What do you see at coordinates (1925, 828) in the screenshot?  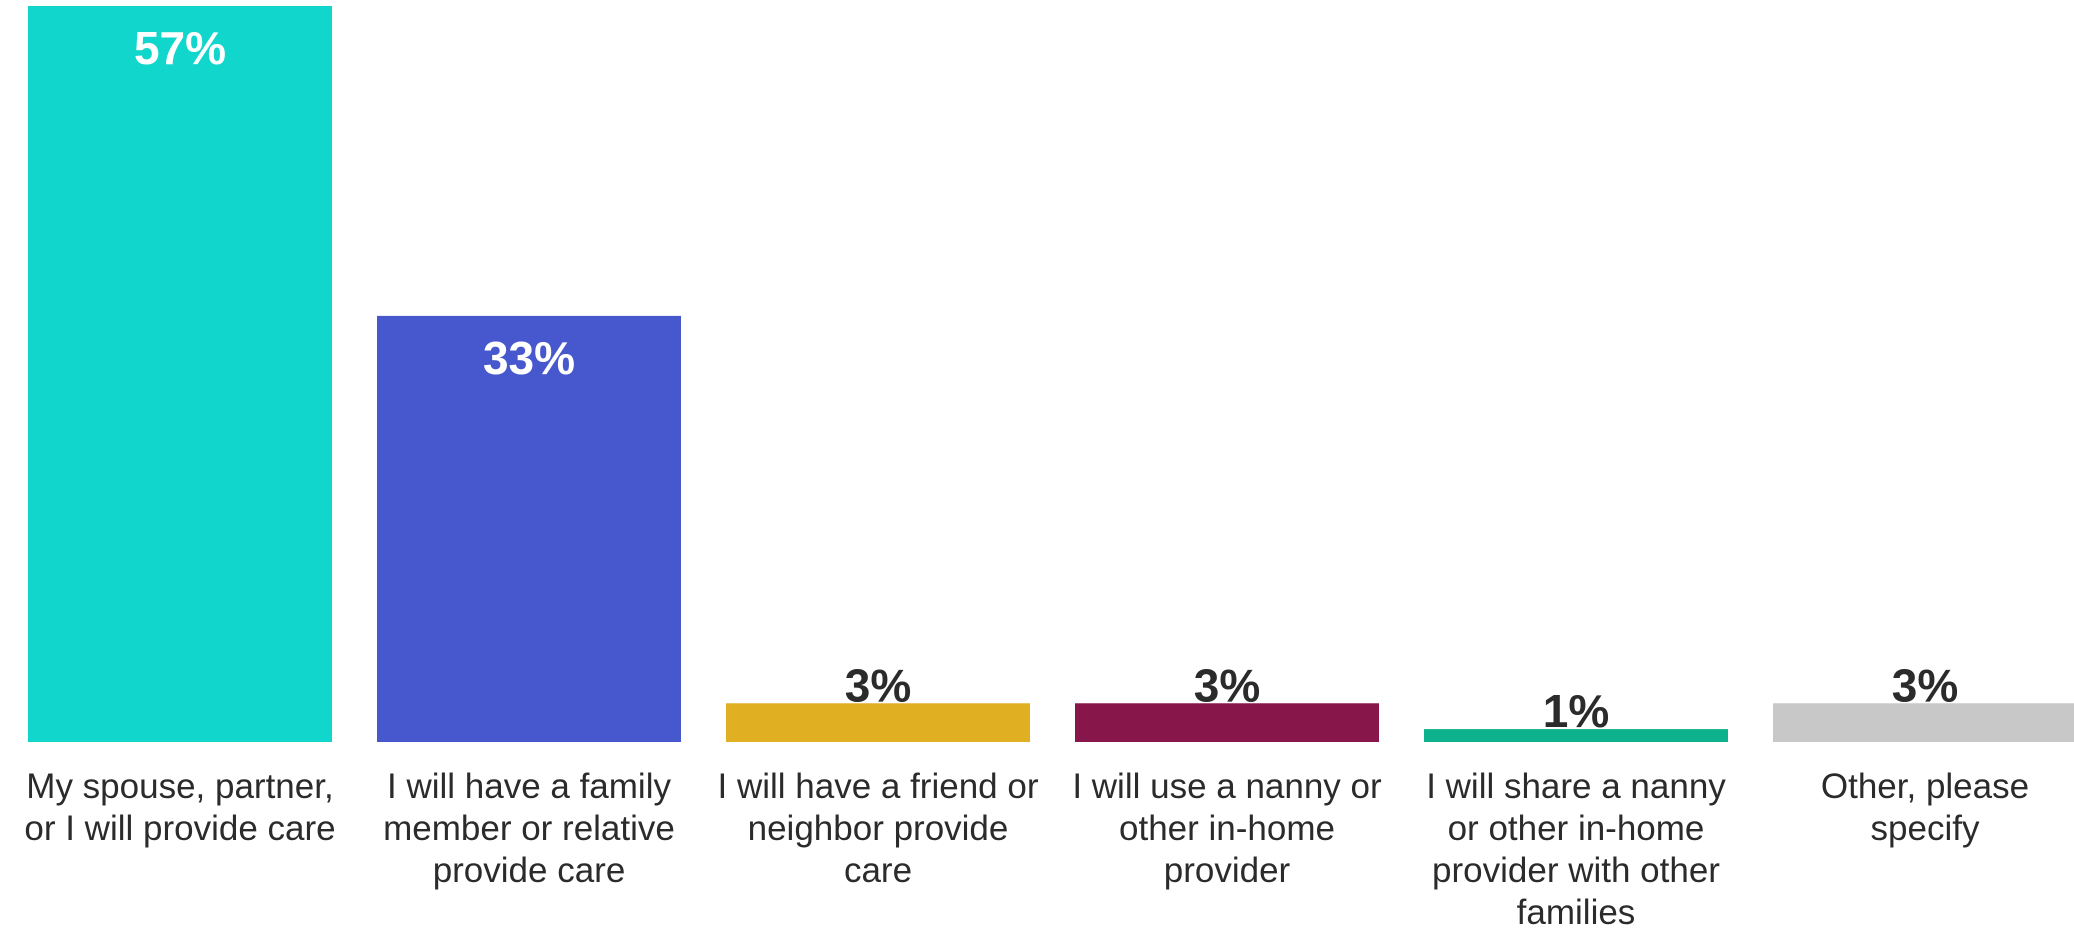 I see `category-label-line: specify` at bounding box center [1925, 828].